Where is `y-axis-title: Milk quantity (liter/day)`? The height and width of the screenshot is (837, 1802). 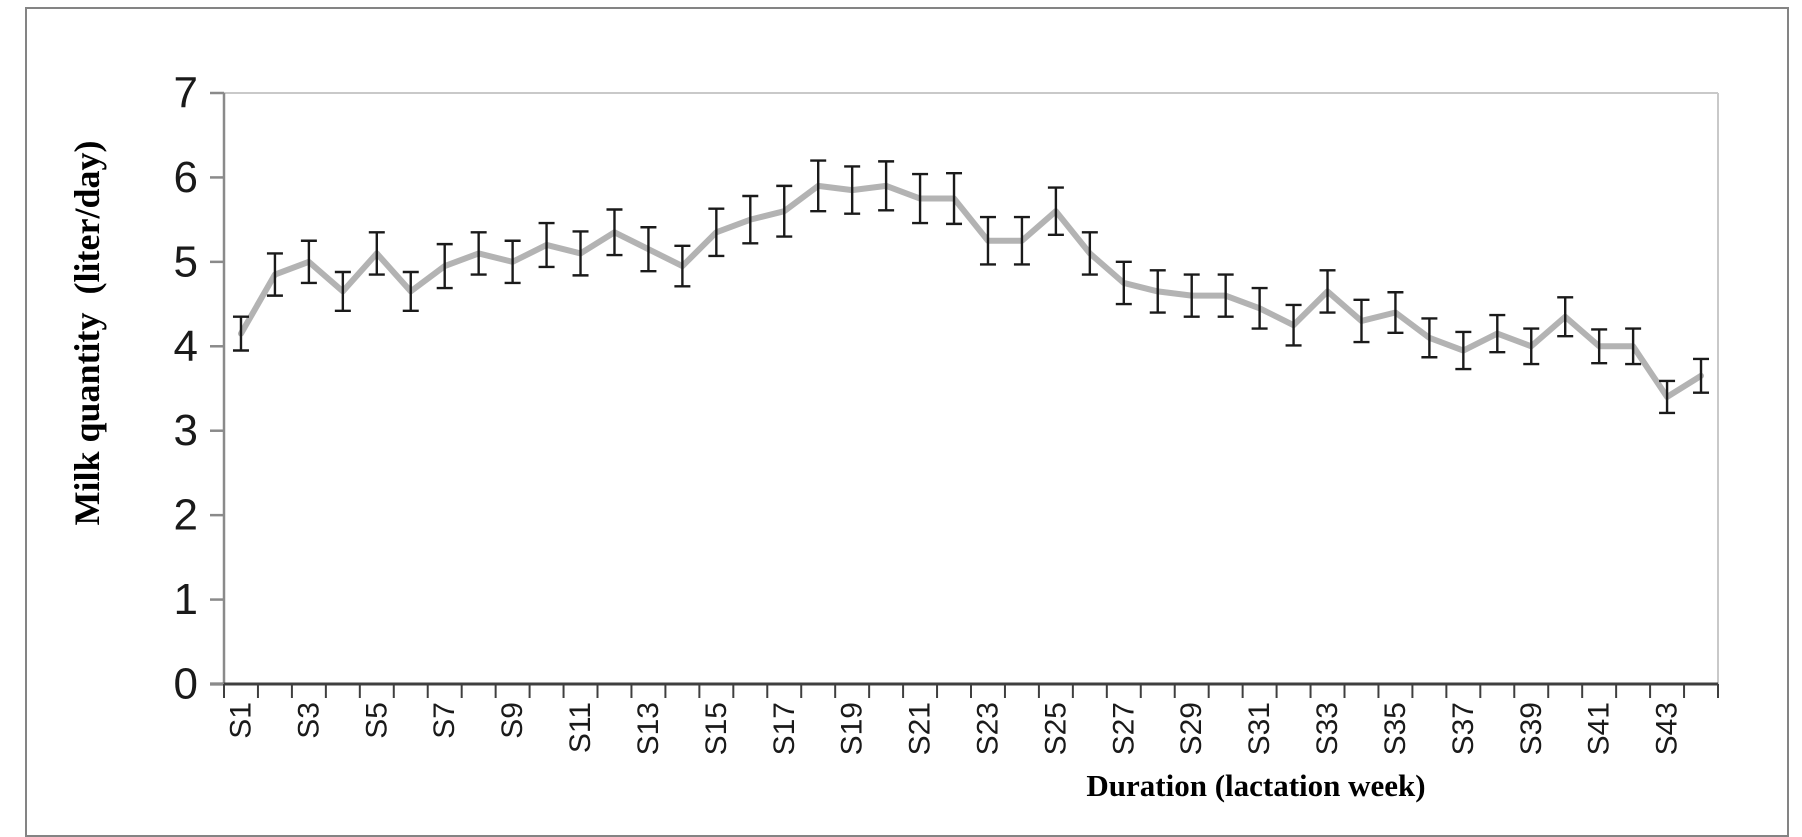 y-axis-title: Milk quantity (liter/day) is located at coordinates (87, 333).